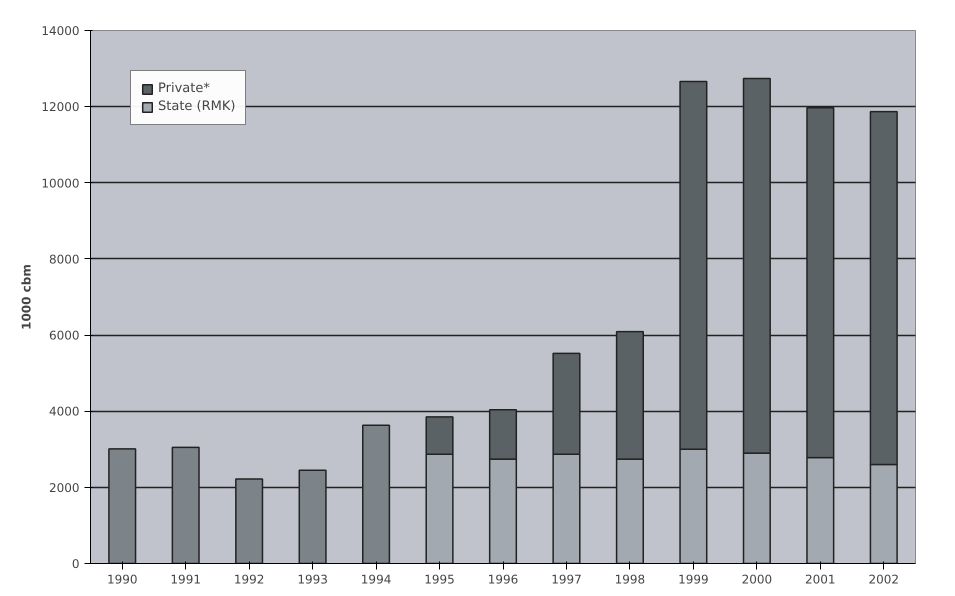  Describe the element at coordinates (249, 579) in the screenshot. I see `x-tick-label: 1992` at that location.